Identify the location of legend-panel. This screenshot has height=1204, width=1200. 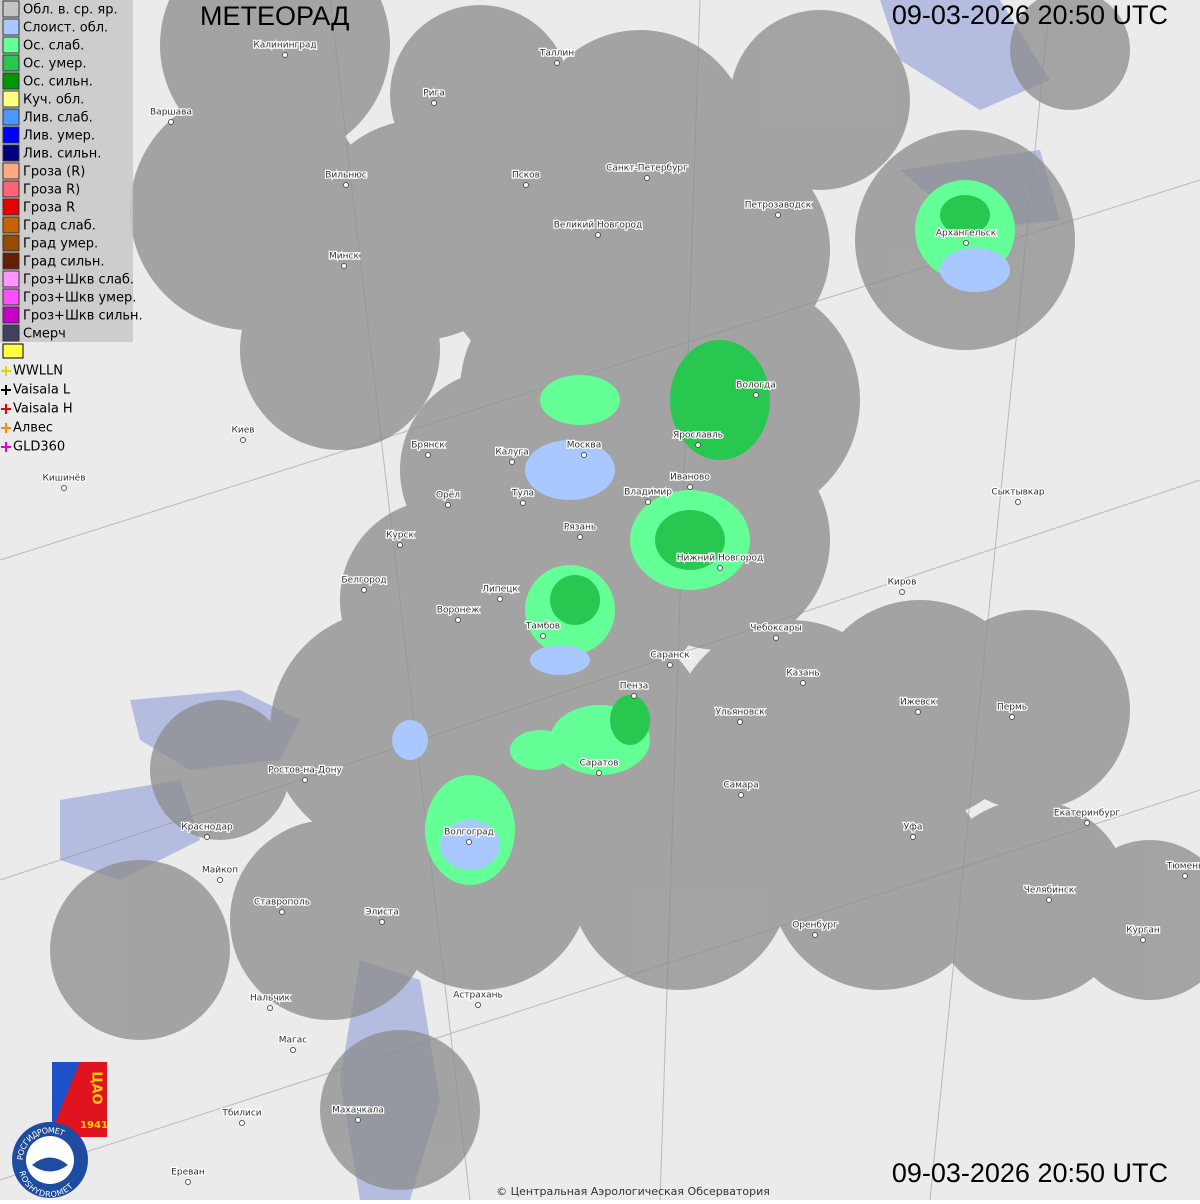
(66, 171).